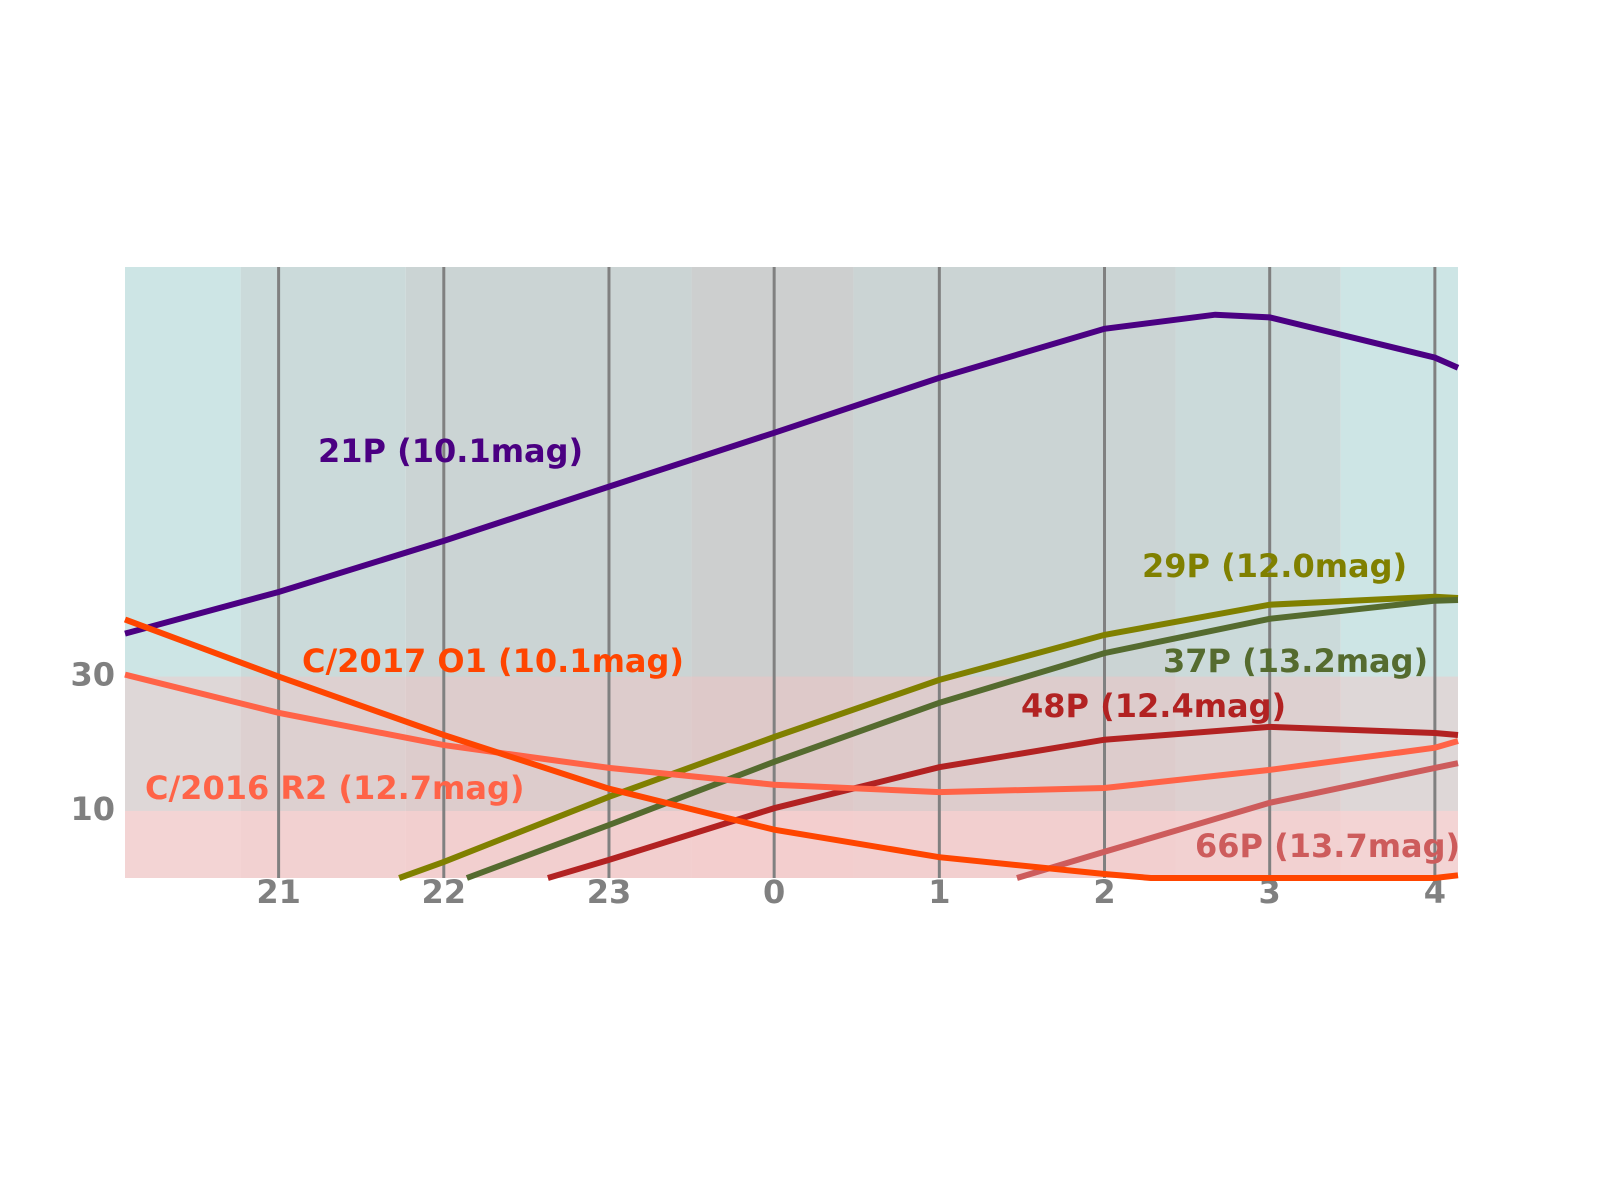 Image resolution: width=1600 pixels, height=1200 pixels. I want to click on series-label: 48P (12.4mag), so click(1153, 706).